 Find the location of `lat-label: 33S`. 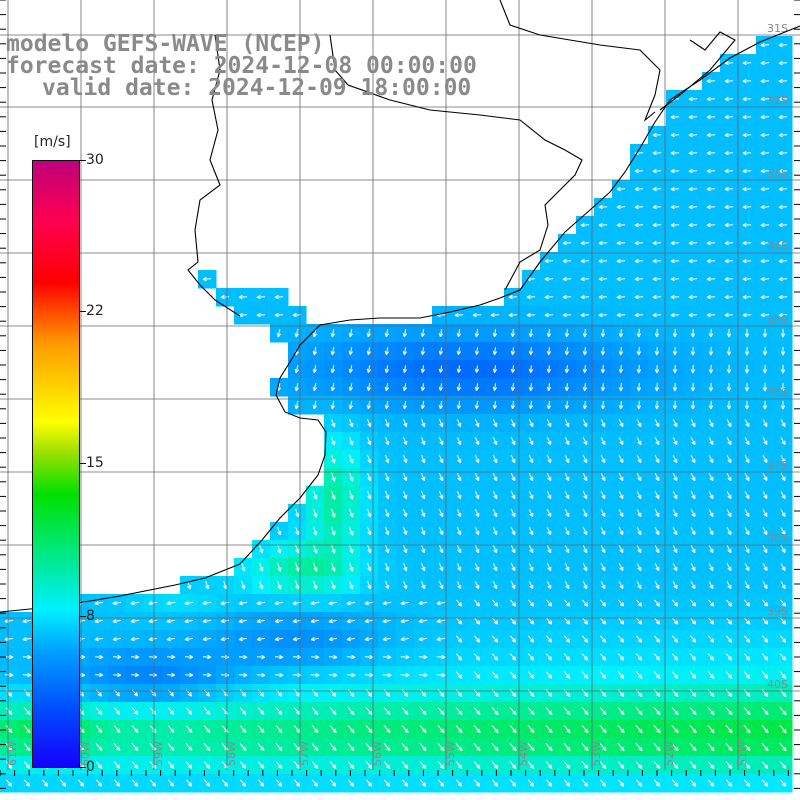

lat-label: 33S is located at coordinates (777, 173).